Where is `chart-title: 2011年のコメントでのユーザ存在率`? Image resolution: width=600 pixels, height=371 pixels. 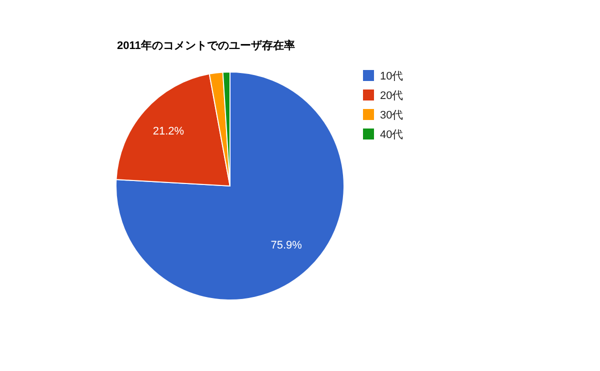 chart-title: 2011年のコメントでのユーザ存在率 is located at coordinates (206, 45).